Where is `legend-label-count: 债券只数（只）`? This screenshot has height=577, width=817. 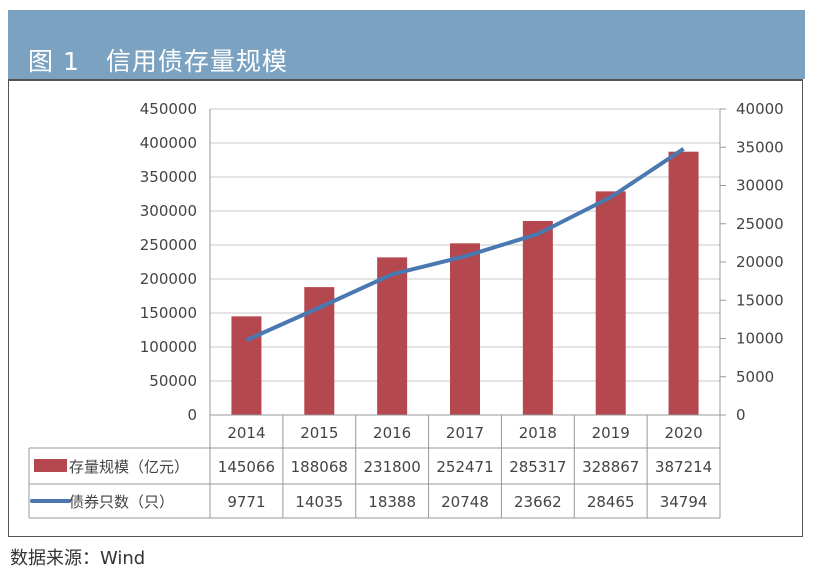 legend-label-count: 债券只数（只） is located at coordinates (121, 502).